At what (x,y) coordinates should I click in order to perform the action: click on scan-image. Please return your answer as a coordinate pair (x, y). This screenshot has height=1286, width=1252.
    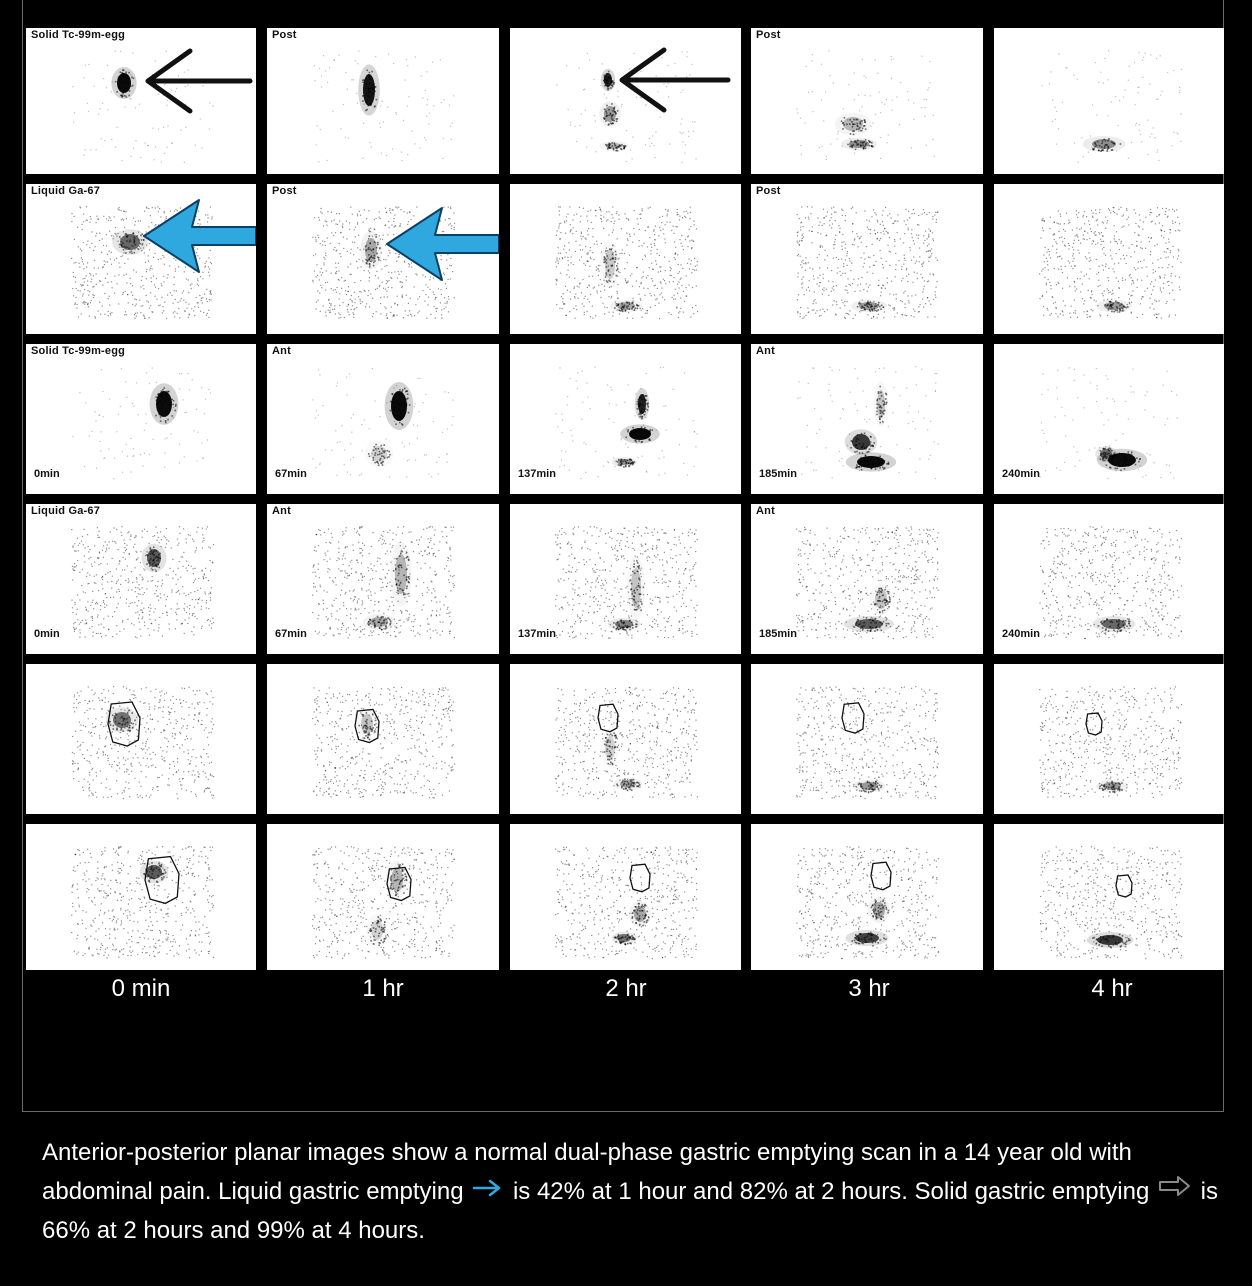
    Looking at the image, I should click on (384, 106).